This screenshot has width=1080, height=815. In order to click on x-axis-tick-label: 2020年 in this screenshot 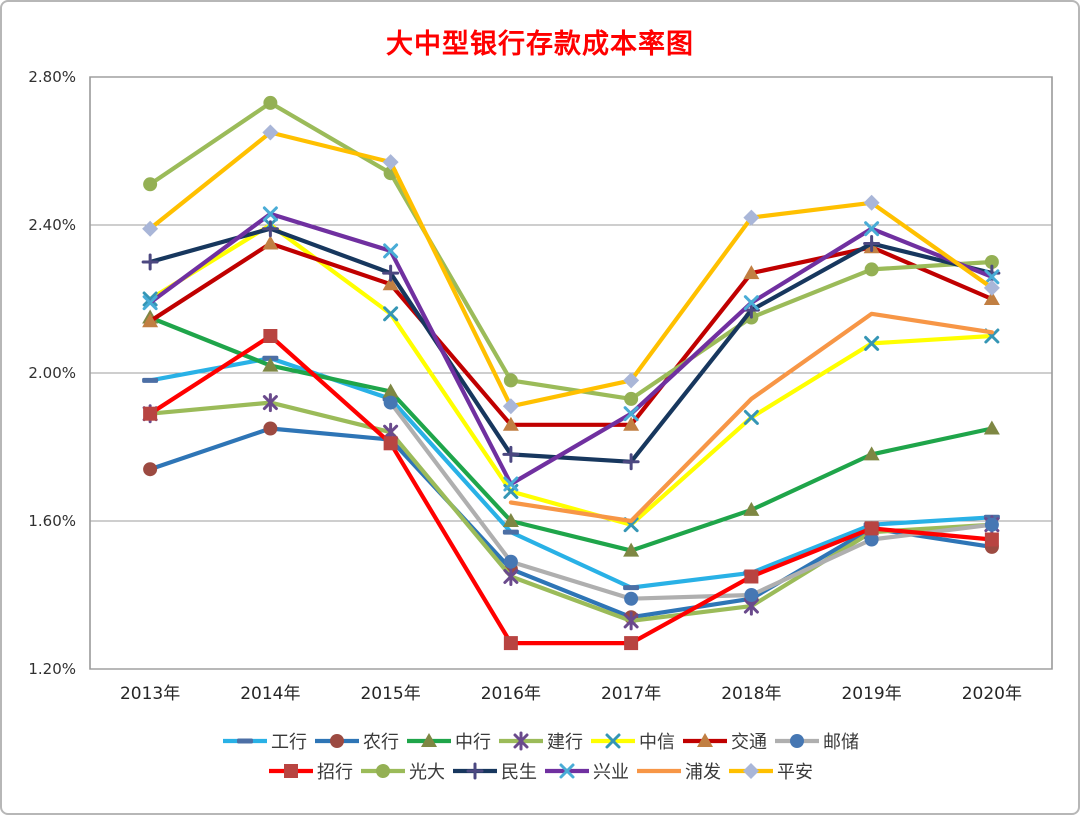, I will do `click(992, 694)`.